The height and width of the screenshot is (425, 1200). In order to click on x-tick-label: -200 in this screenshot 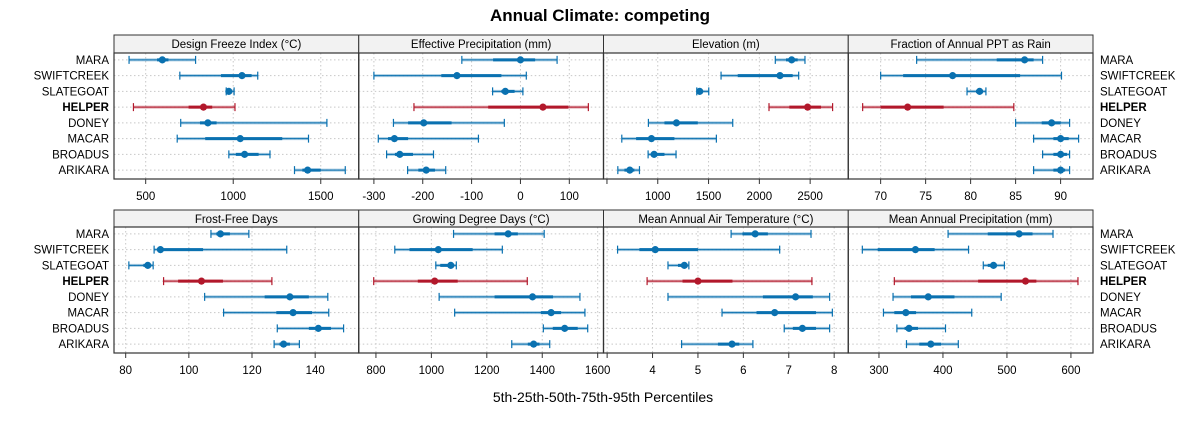, I will do `click(422, 197)`.